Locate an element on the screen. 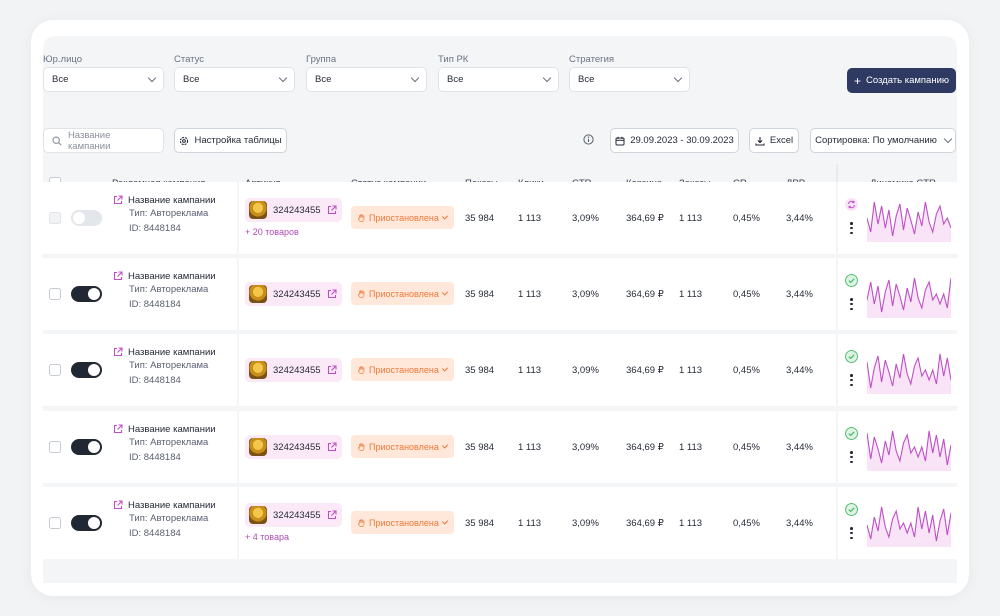 The width and height of the screenshot is (1000, 616). campaign-type: Тип: Автореклама is located at coordinates (169, 213).